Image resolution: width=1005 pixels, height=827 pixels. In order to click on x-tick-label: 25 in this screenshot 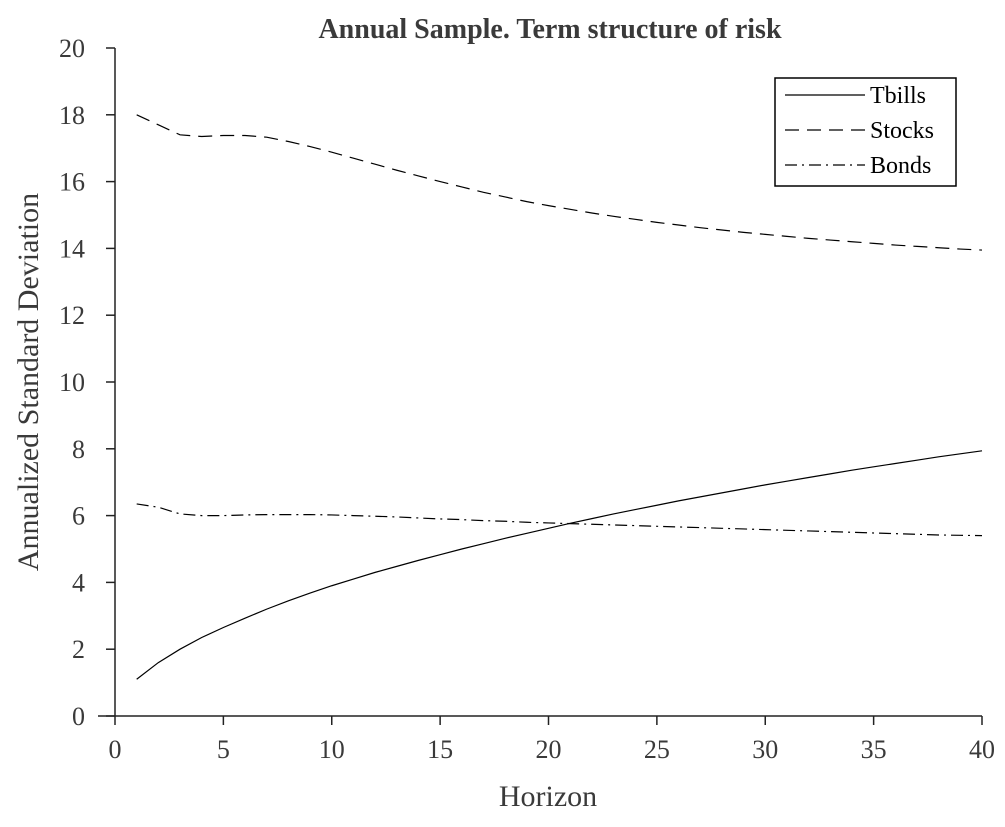, I will do `click(657, 749)`.